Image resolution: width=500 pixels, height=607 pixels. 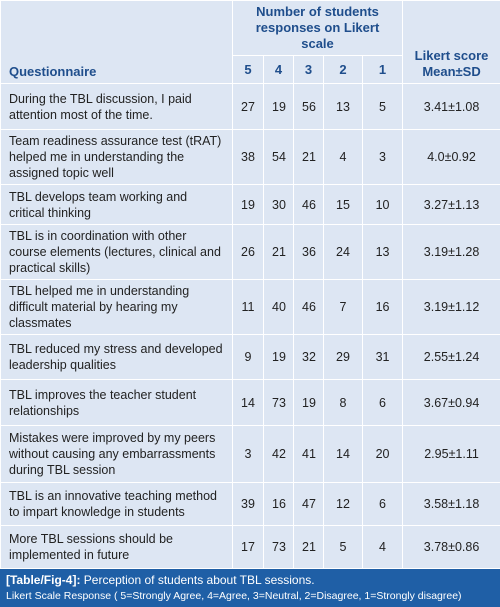 I want to click on count: 26, so click(x=248, y=252).